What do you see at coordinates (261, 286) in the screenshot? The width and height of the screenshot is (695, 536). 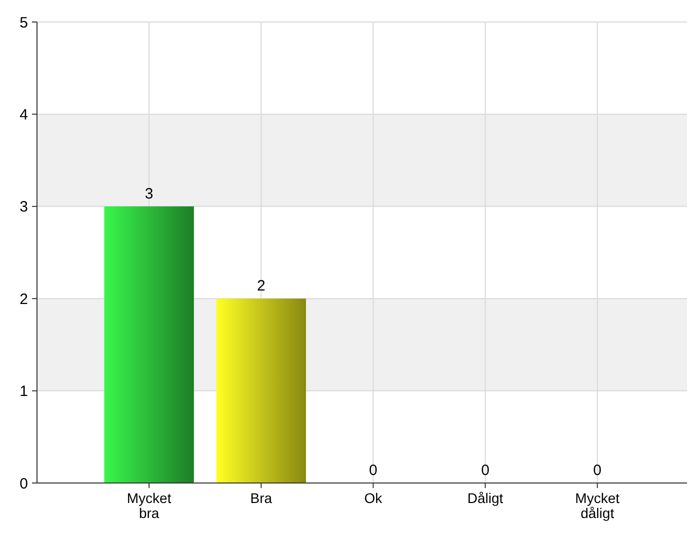 I see `data-label: 2` at bounding box center [261, 286].